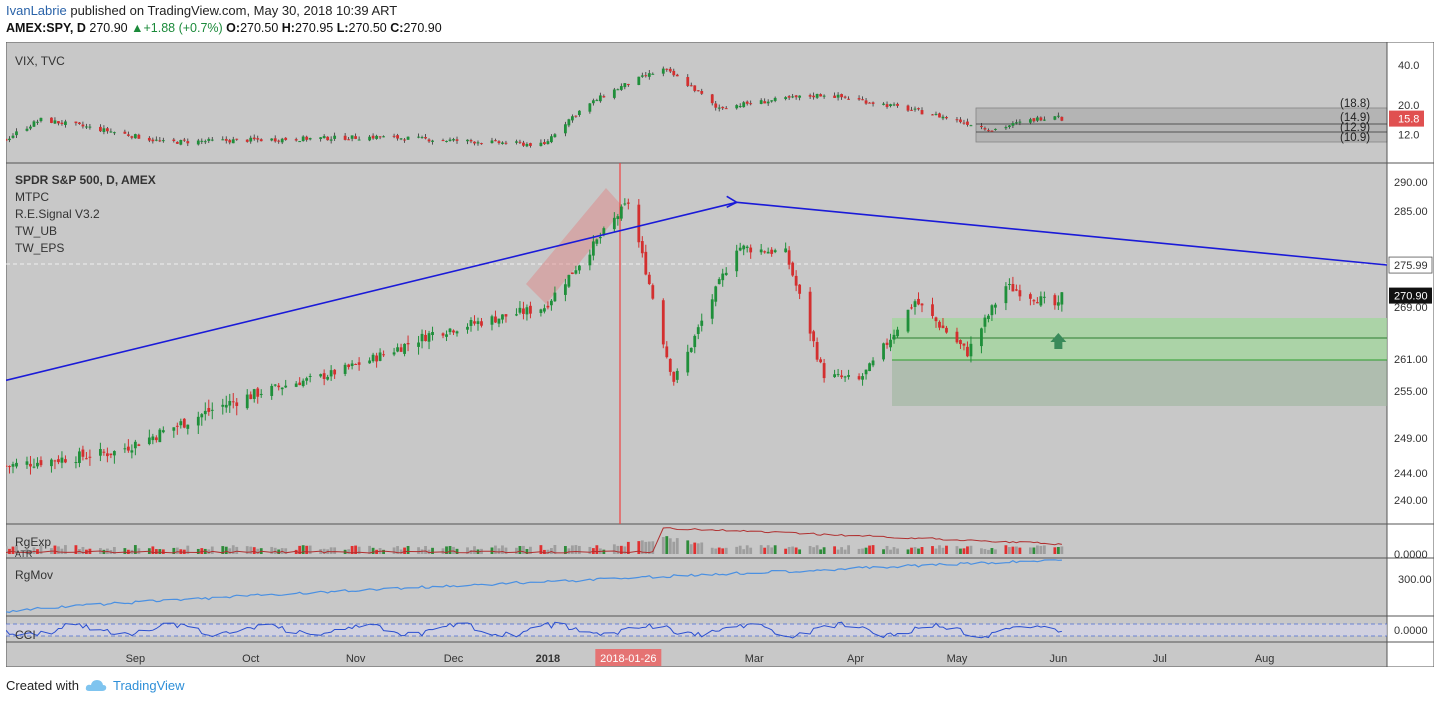  I want to click on vix-level-box, so click(1181, 125).